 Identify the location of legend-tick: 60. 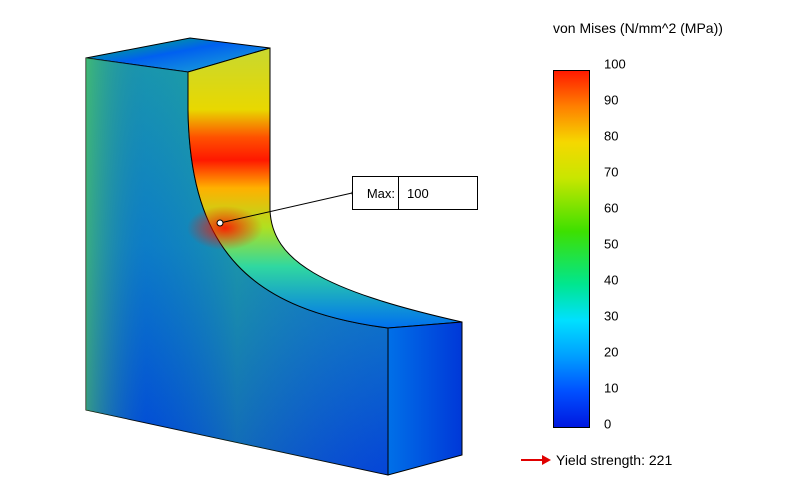
(611, 208).